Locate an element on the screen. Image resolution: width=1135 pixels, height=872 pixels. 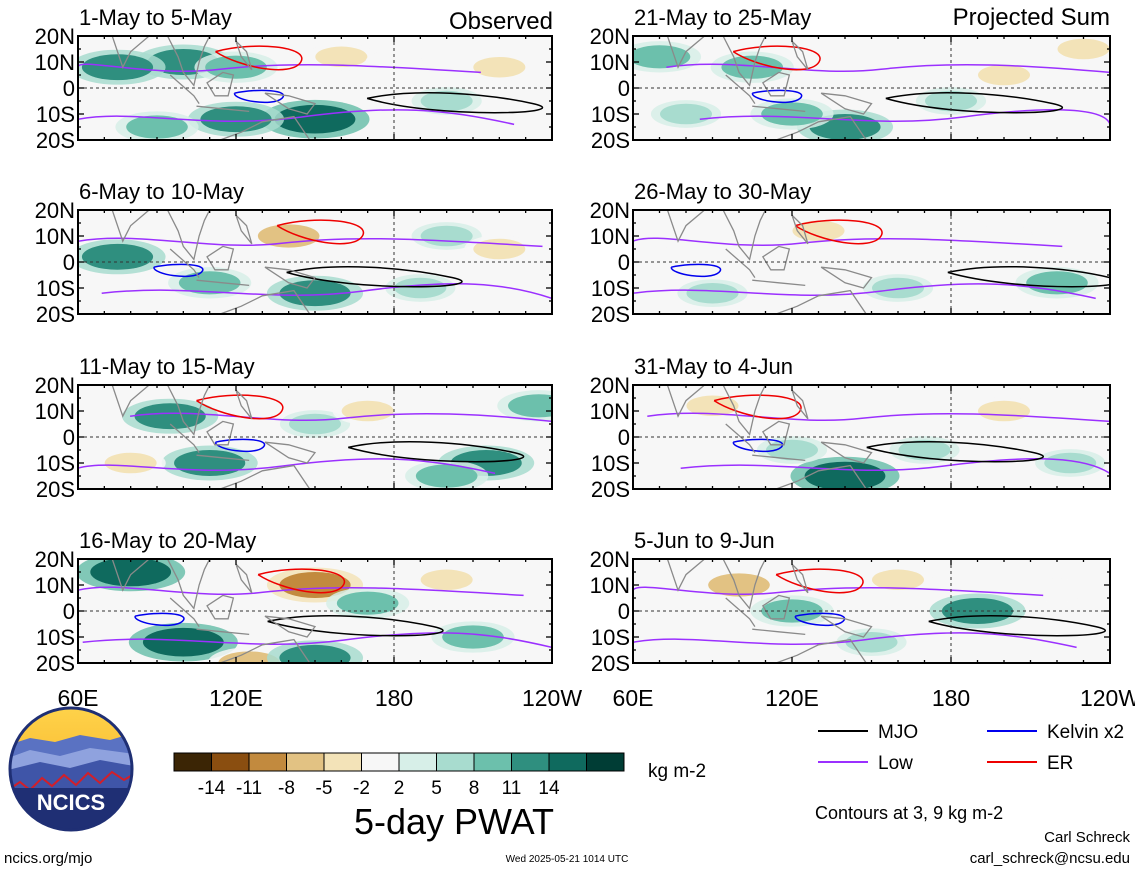
x-tick-label: 120E is located at coordinates (236, 698).